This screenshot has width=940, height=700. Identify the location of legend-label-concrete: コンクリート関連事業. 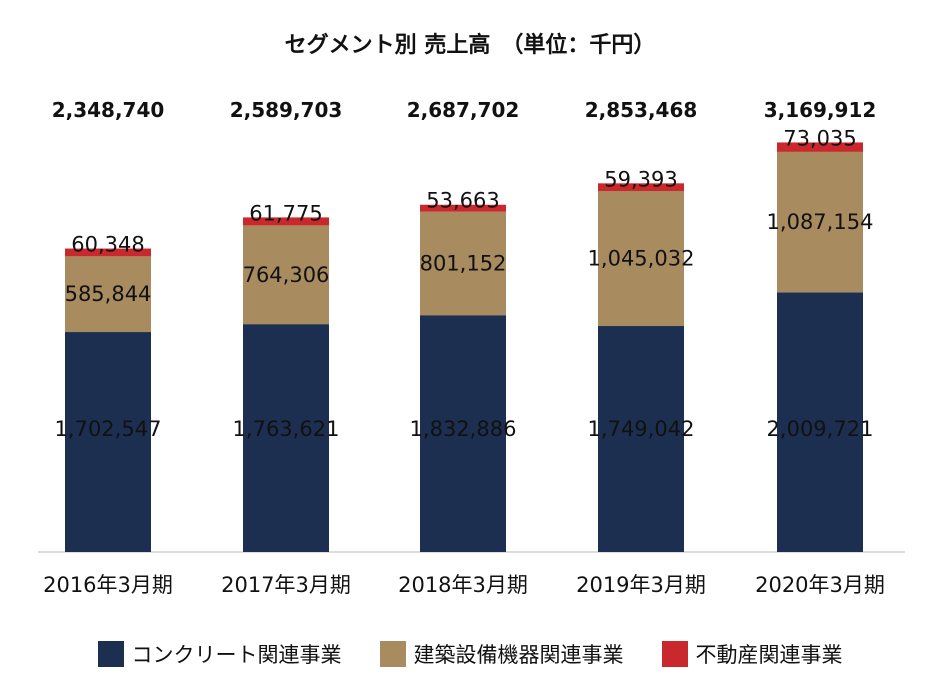
(236, 655).